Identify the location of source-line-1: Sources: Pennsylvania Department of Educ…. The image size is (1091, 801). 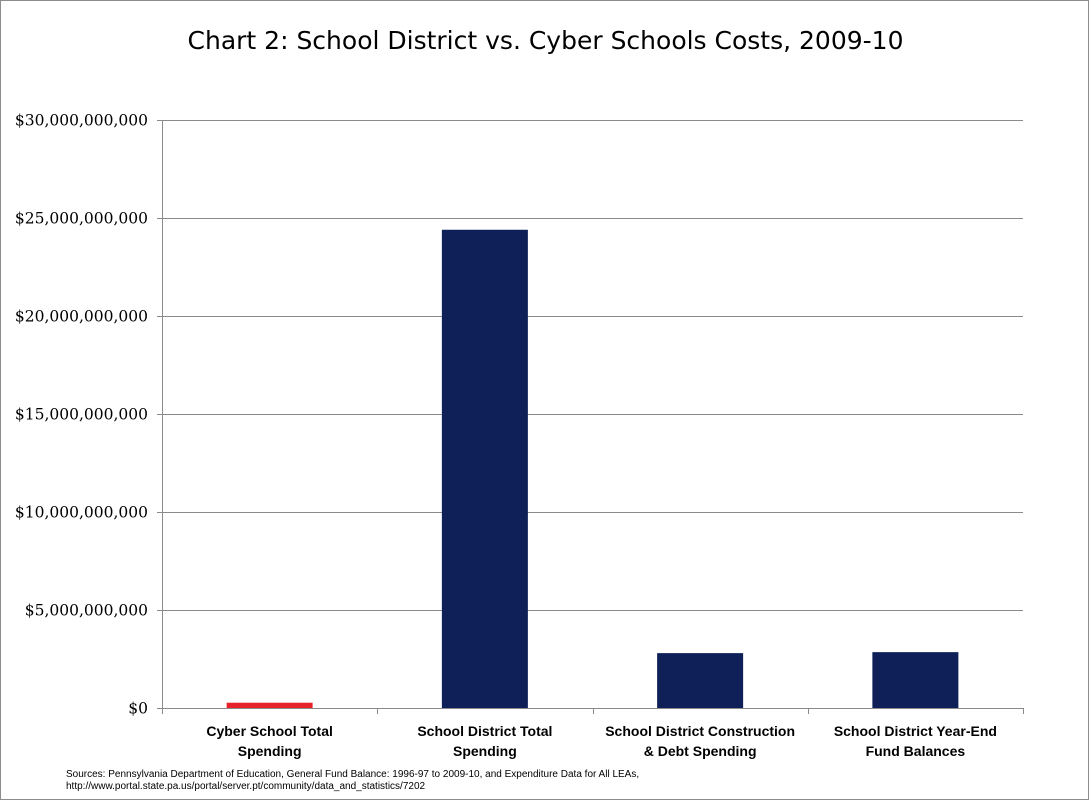
(353, 774).